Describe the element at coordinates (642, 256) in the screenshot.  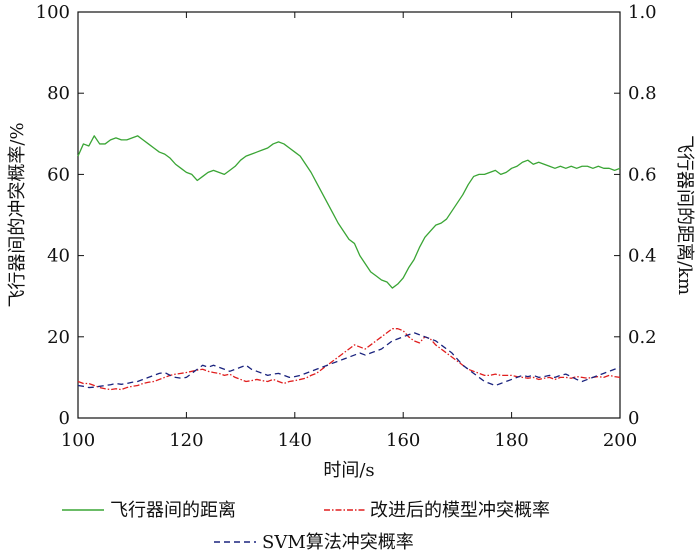
I see `right-y-tick-label: 0.4` at that location.